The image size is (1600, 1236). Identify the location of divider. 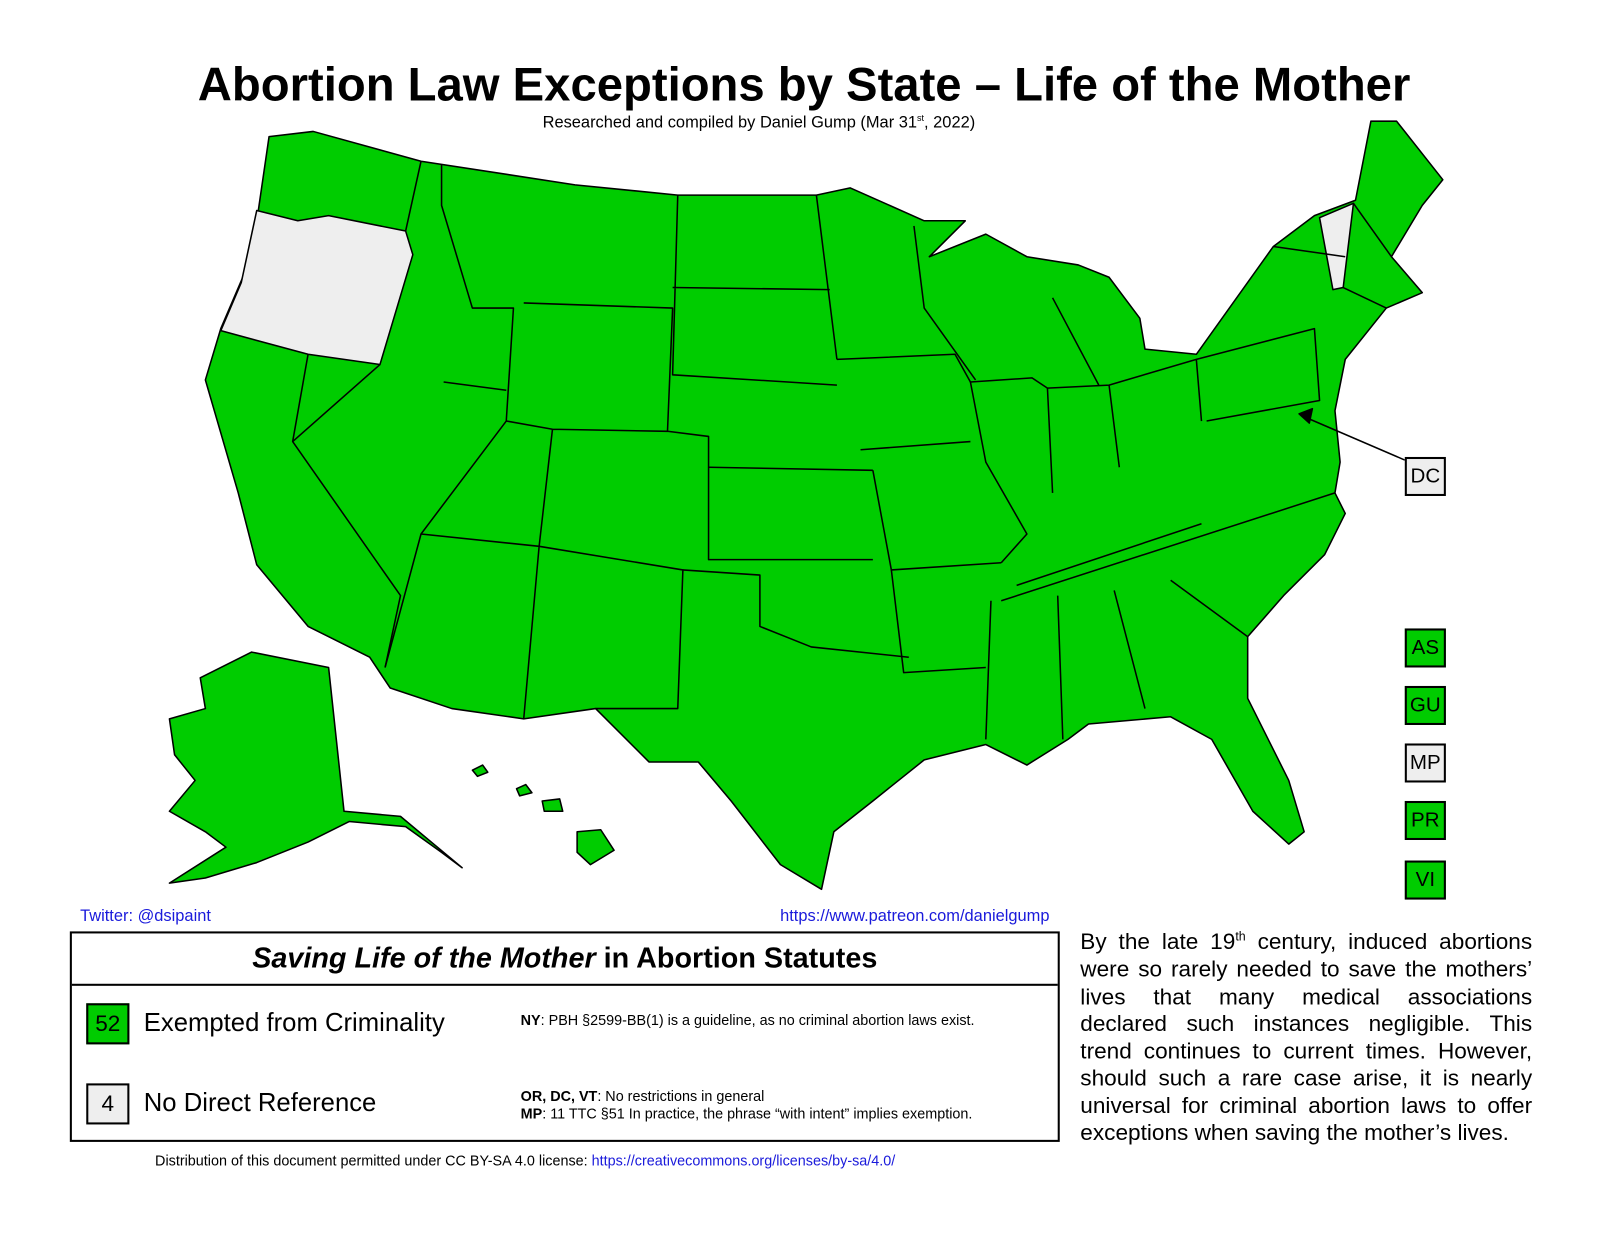
(564, 984).